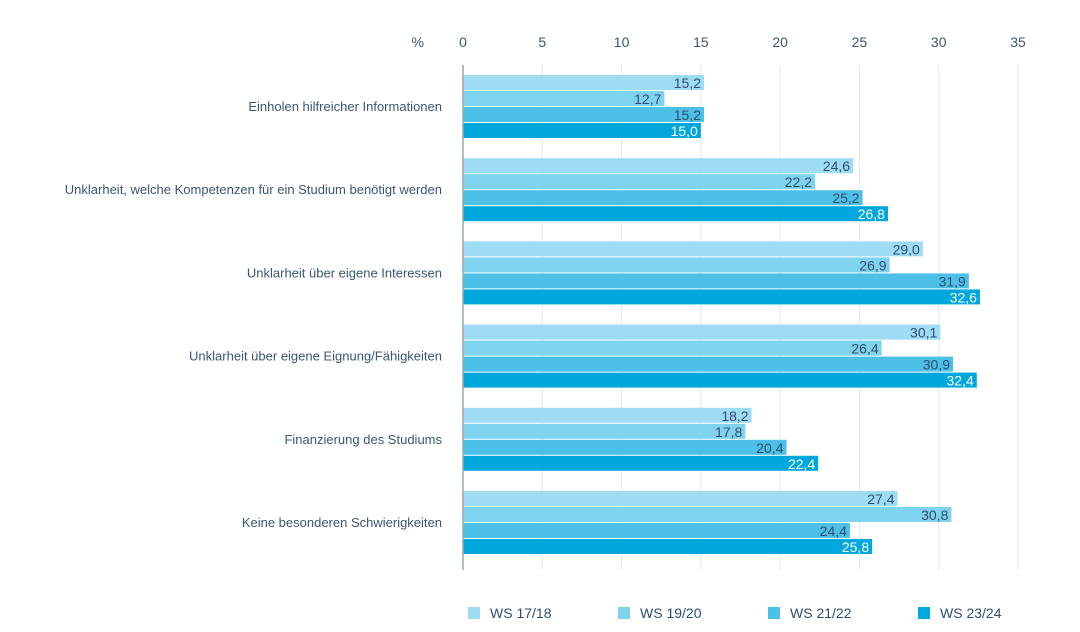  I want to click on legend-item-ws1920: WS 19/20, so click(659, 613).